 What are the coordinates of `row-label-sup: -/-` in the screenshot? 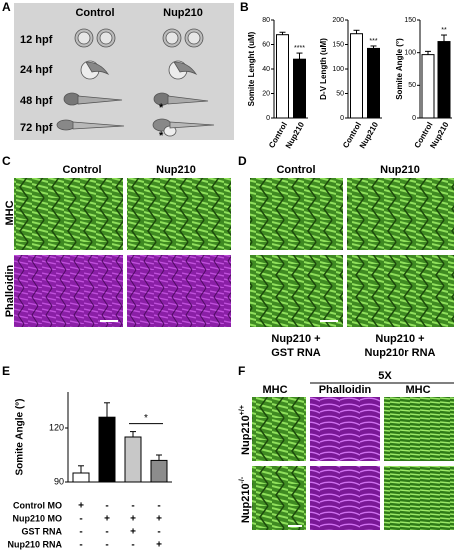 It's located at (242, 479).